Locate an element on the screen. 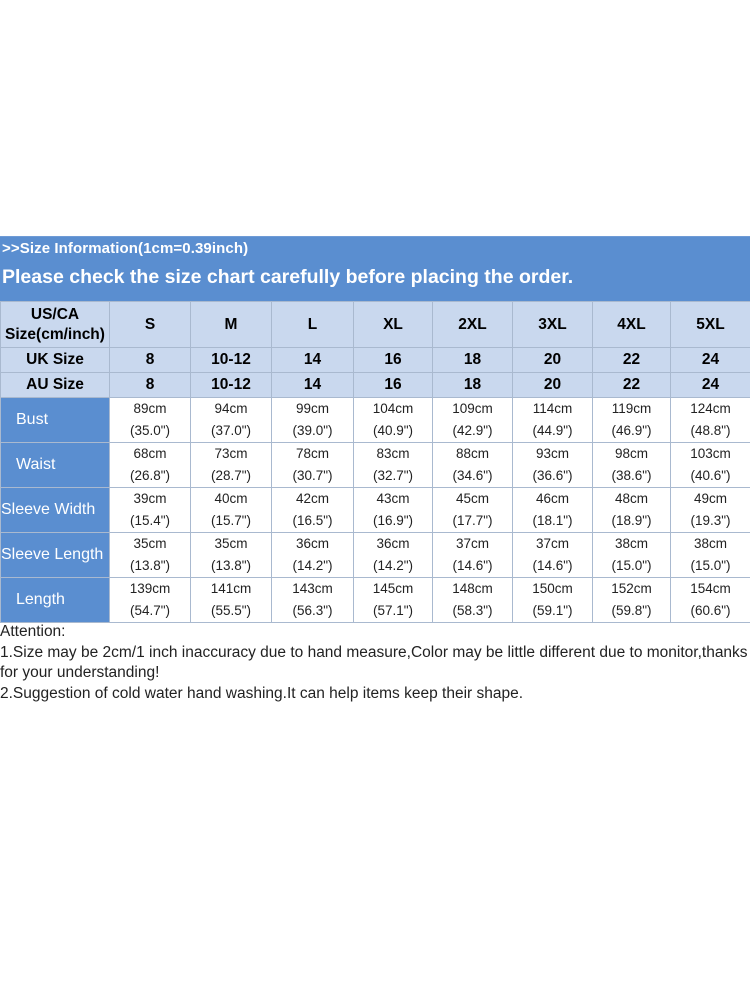 This screenshot has height=1000, width=750. uk-size-cell: 22 is located at coordinates (631, 360).